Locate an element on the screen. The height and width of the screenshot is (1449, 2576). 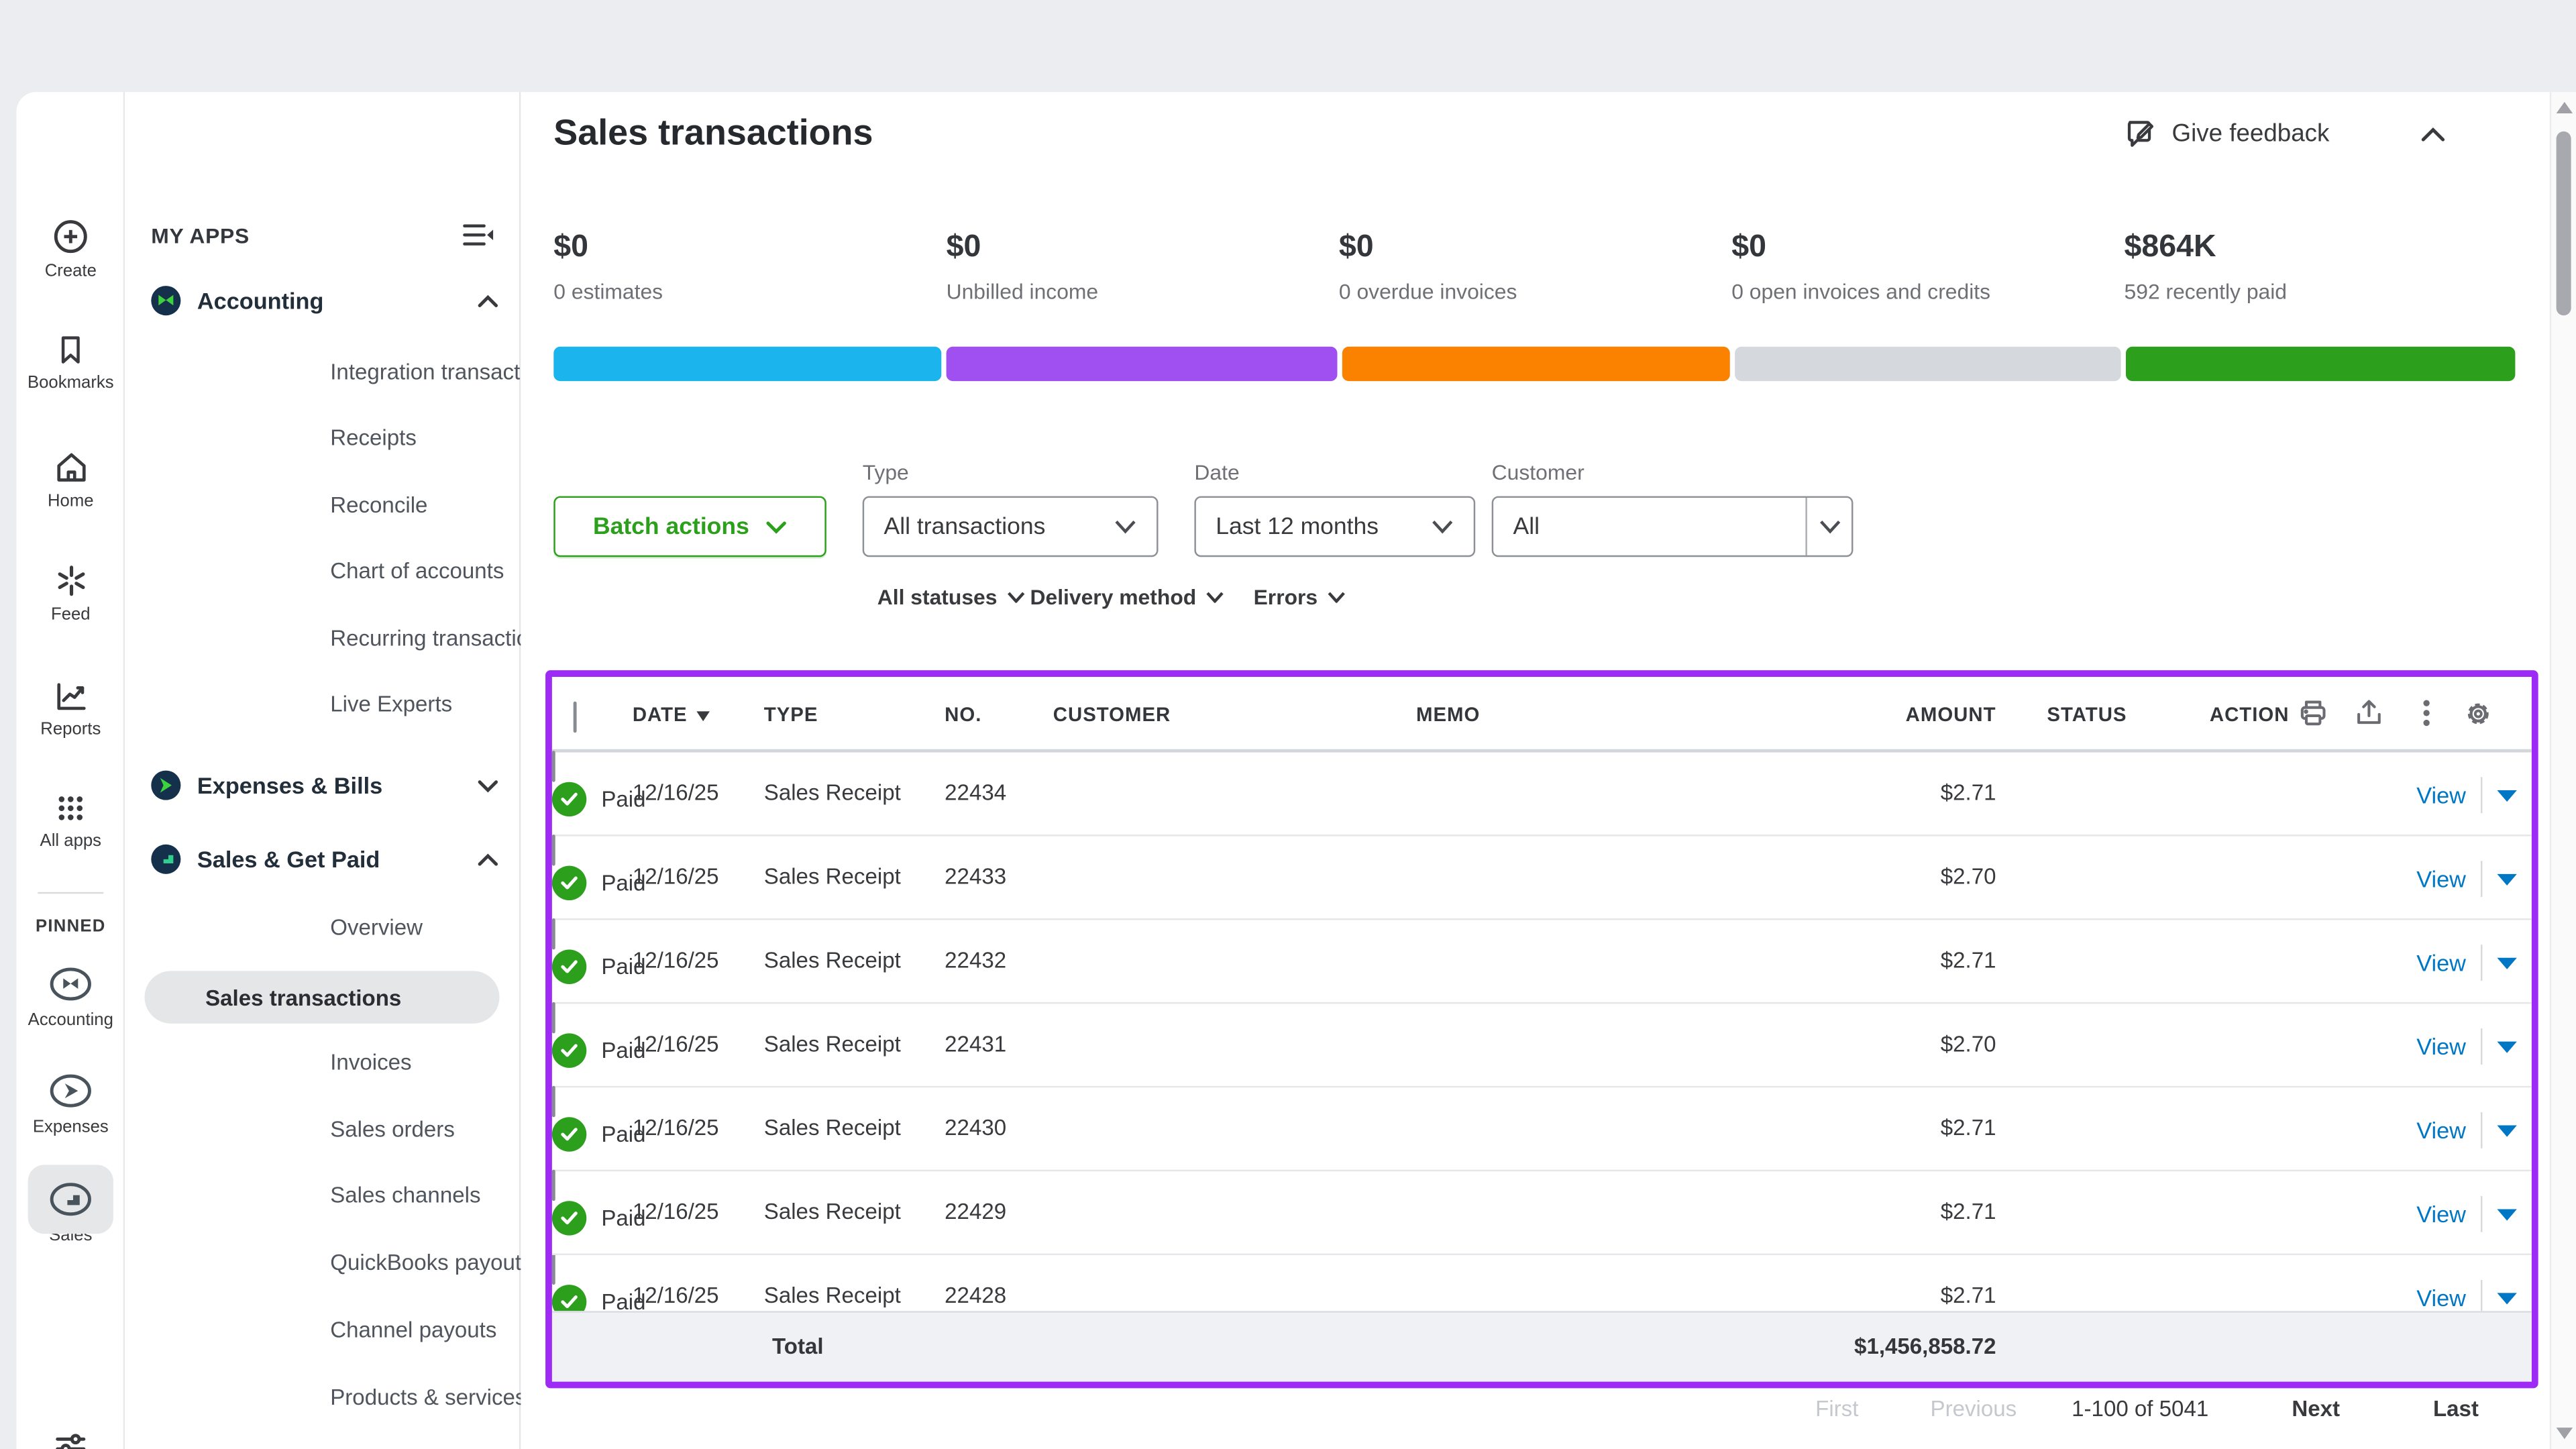
scrollbar-thumb is located at coordinates (2563, 223).